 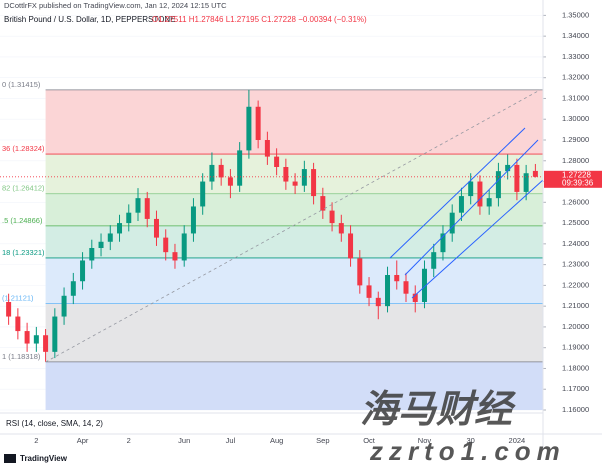 What do you see at coordinates (517, 440) in the screenshot?
I see `x-tick-label: 2024` at bounding box center [517, 440].